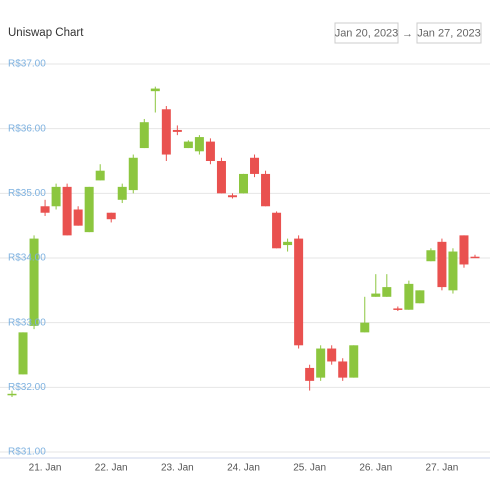 This screenshot has width=490, height=490. Describe the element at coordinates (45, 468) in the screenshot. I see `x-tick-label: 21. Jan` at that location.